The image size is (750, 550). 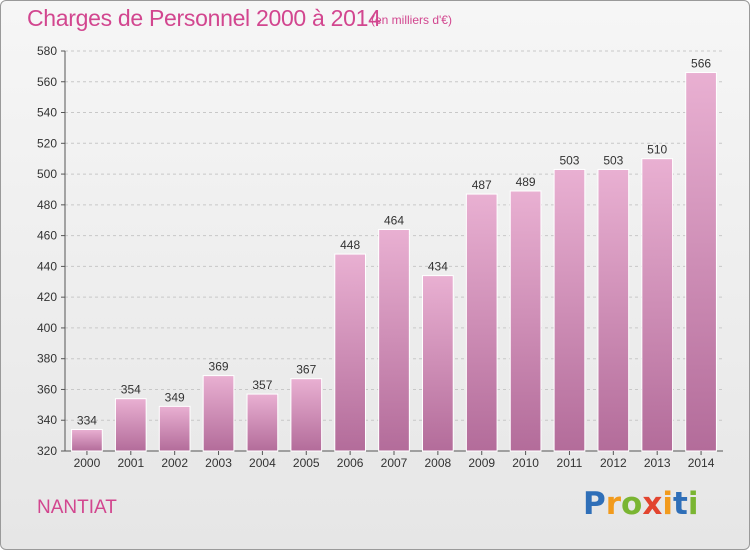 I want to click on commune-name: NANTIAT, so click(x=77, y=507).